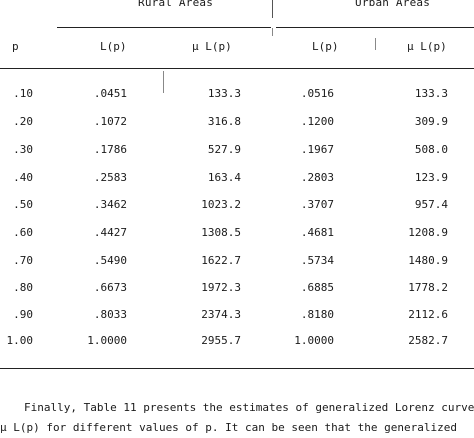  What do you see at coordinates (23, 177) in the screenshot?
I see `cell-p: .40` at bounding box center [23, 177].